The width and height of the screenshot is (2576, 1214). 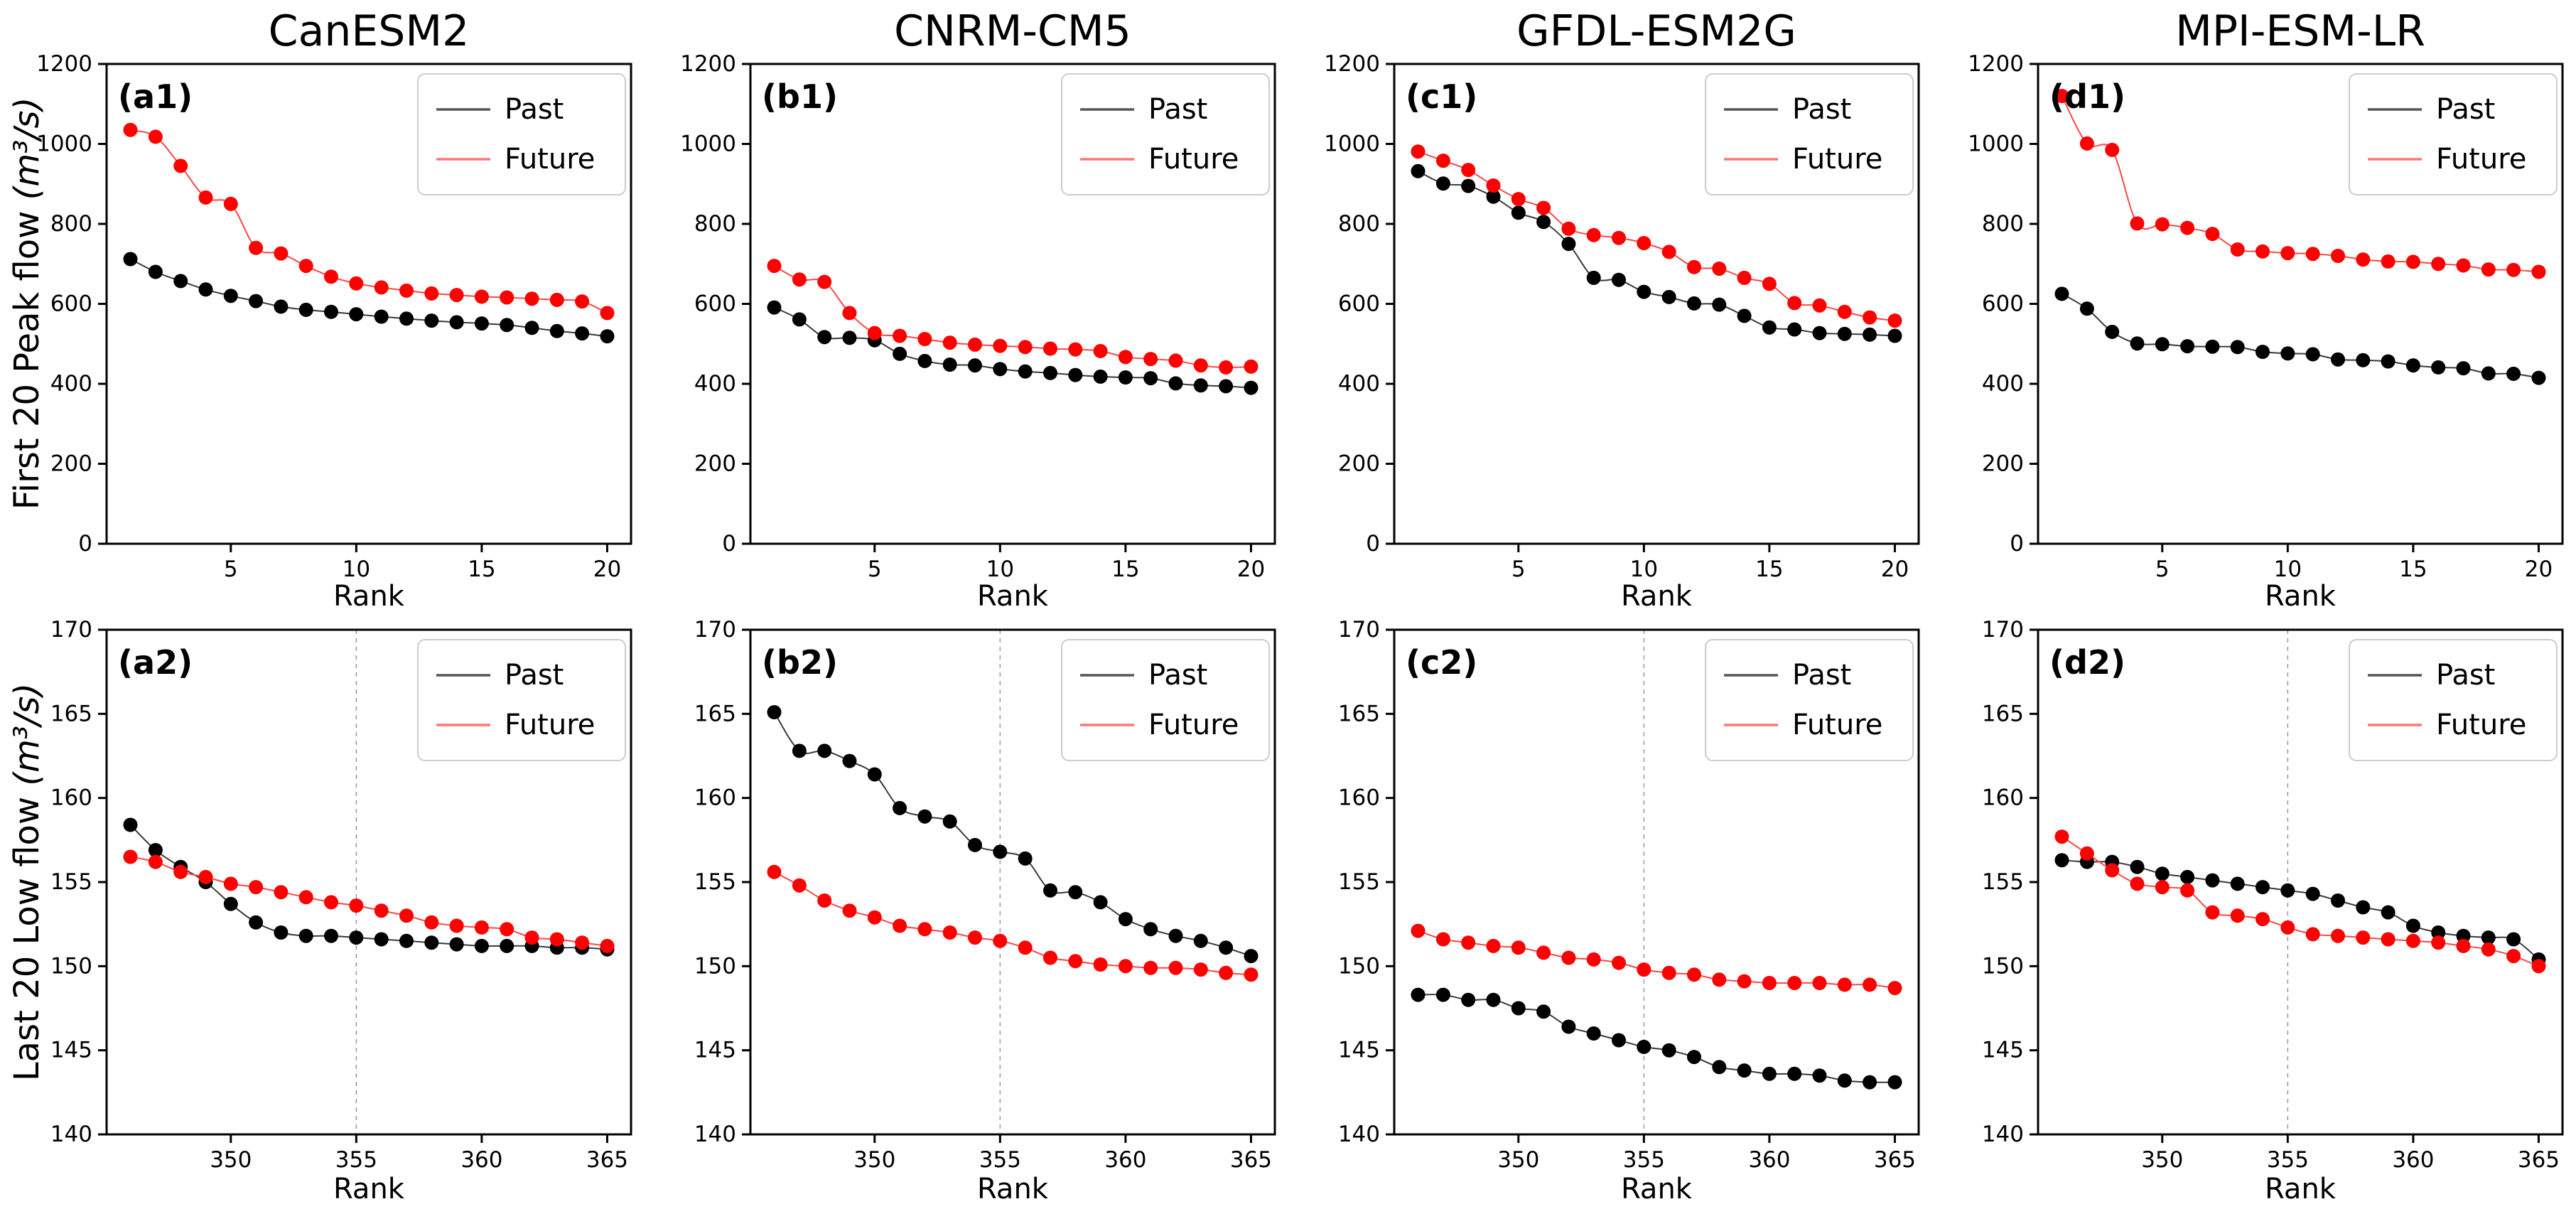 What do you see at coordinates (715, 1134) in the screenshot?
I see `svg-text: 140` at bounding box center [715, 1134].